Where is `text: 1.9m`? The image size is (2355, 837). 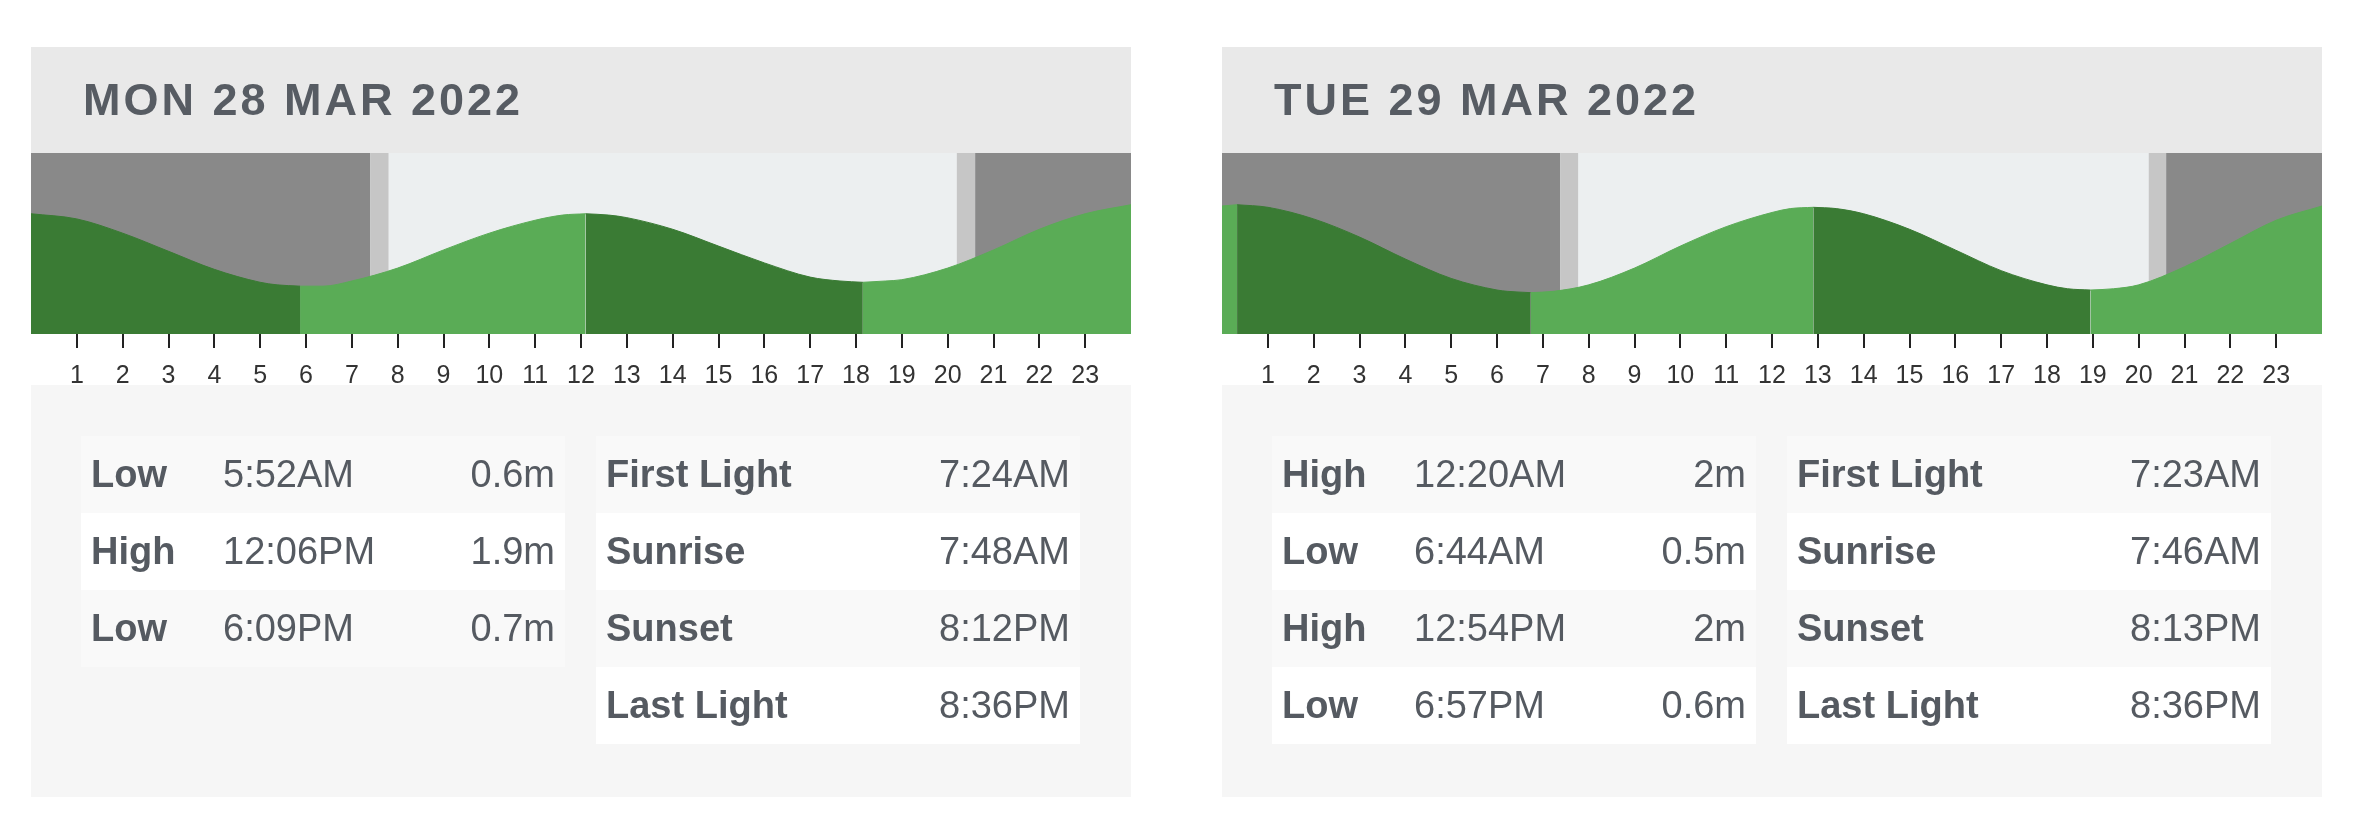 text: 1.9m is located at coordinates (512, 551).